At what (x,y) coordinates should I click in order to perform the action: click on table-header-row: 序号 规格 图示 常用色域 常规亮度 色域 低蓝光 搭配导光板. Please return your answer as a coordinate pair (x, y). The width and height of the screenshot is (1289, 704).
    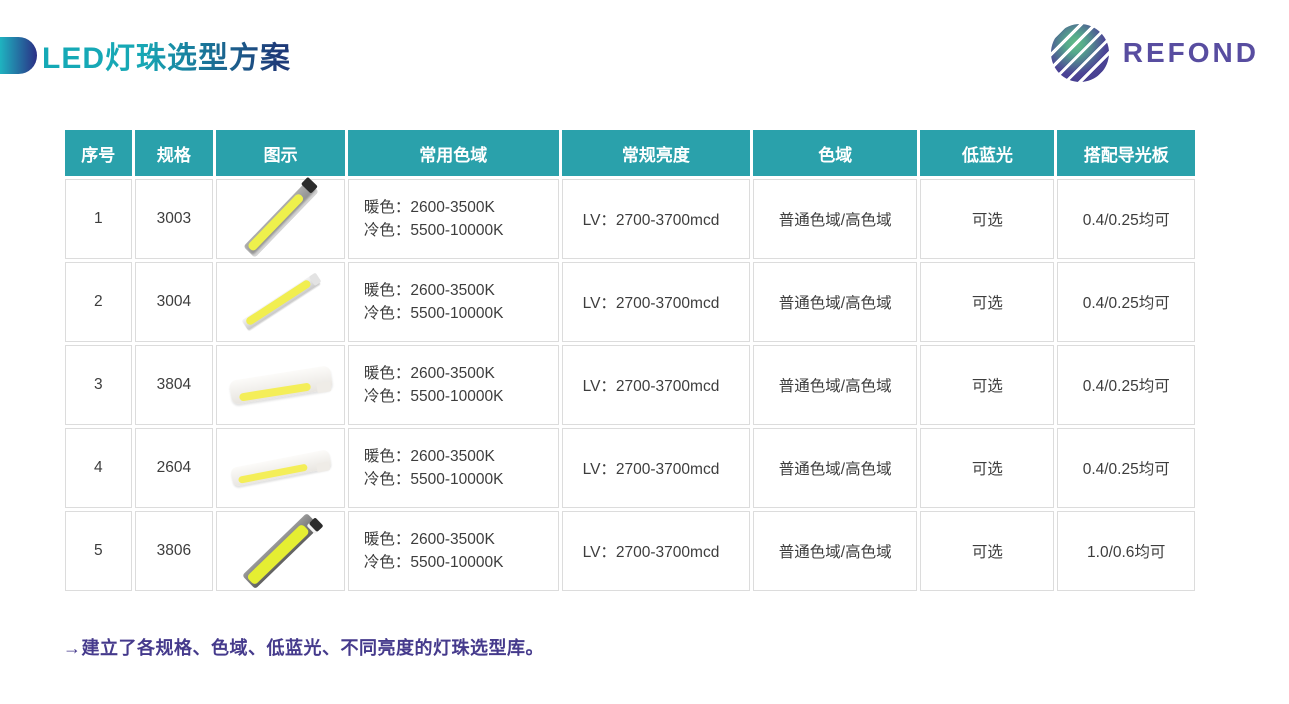
    Looking at the image, I should click on (630, 153).